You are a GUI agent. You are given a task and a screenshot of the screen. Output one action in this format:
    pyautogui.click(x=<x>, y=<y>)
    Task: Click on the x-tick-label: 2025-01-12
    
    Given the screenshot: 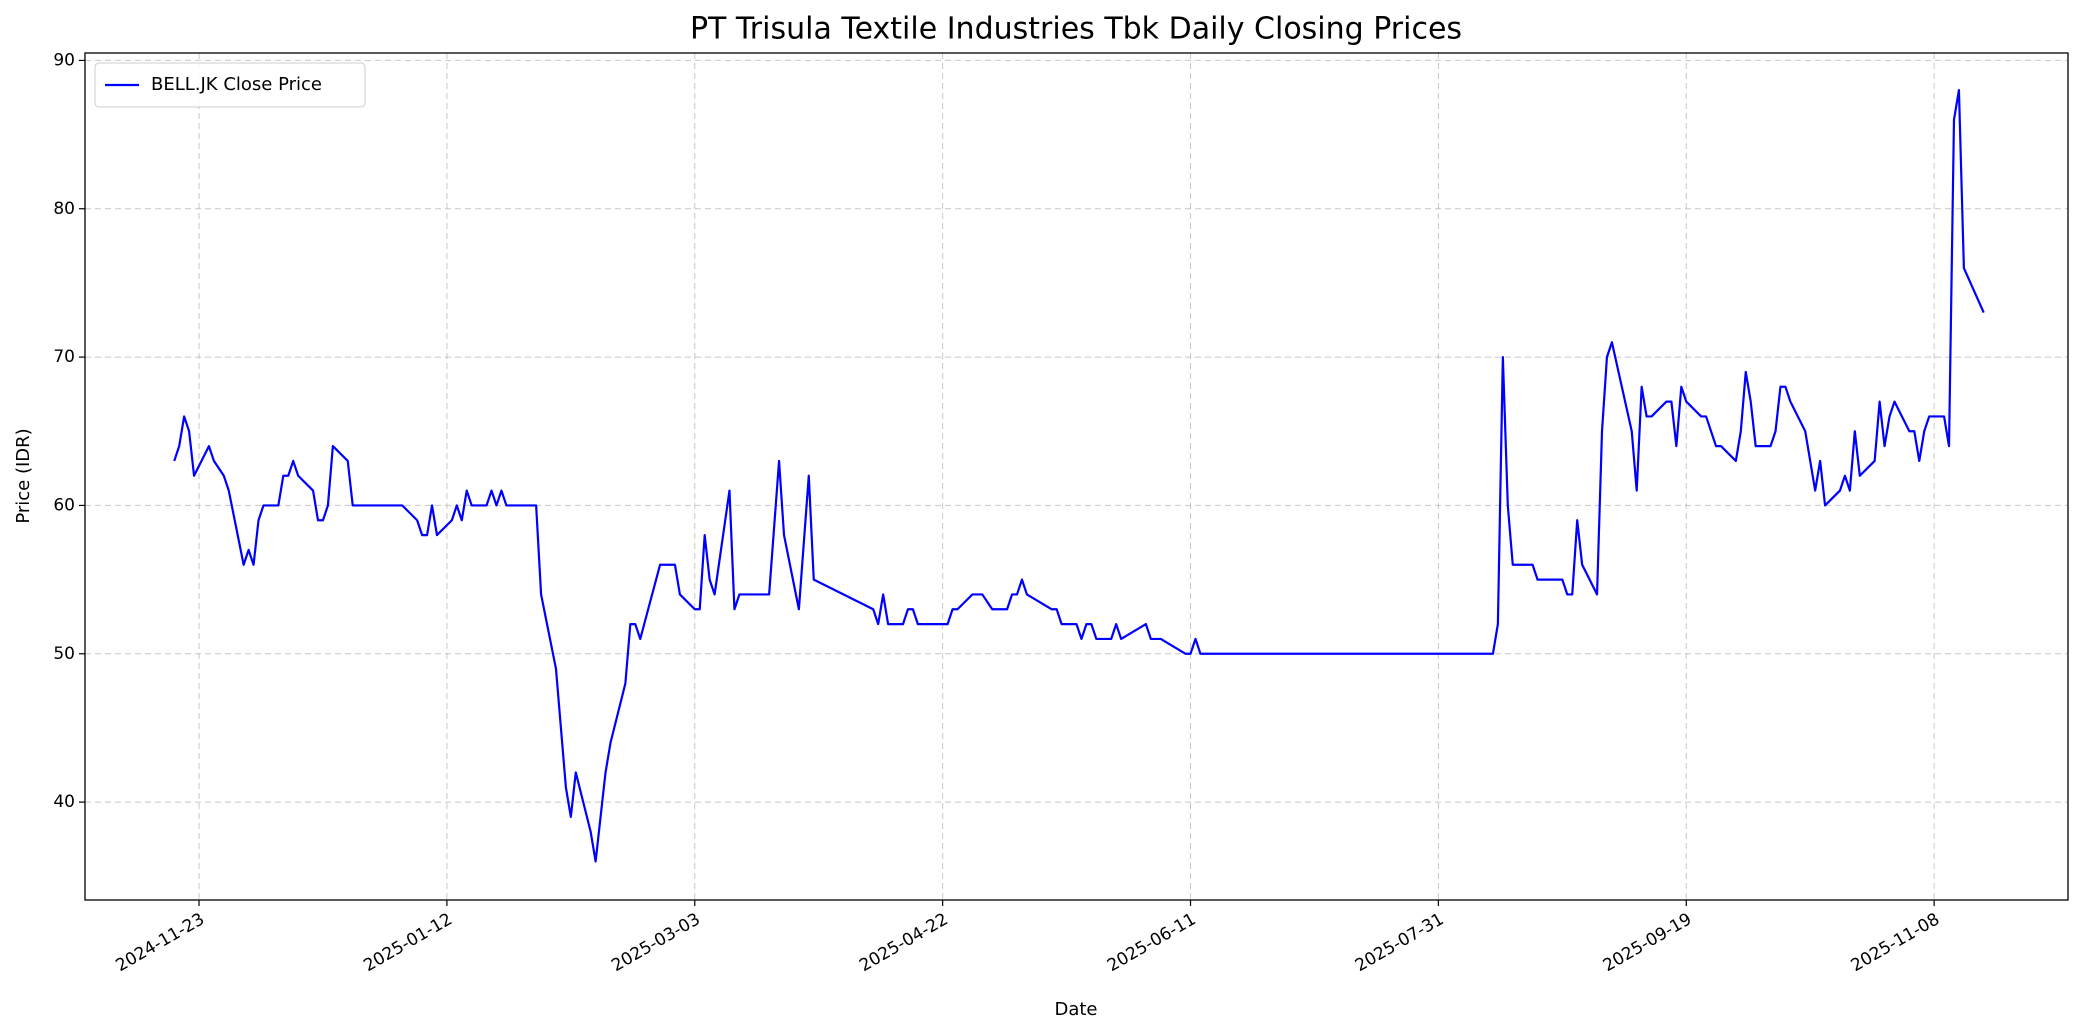 What is the action you would take?
    pyautogui.click(x=408, y=942)
    